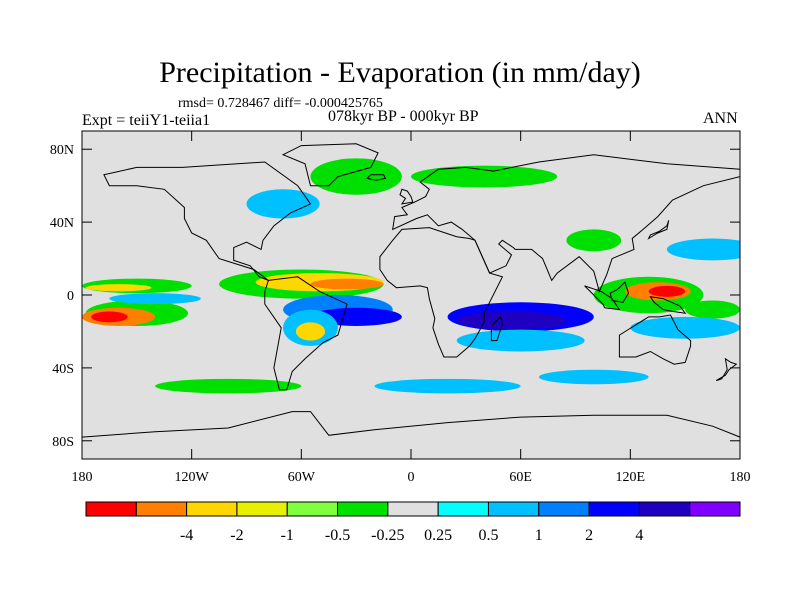 This screenshot has width=800, height=600. Describe the element at coordinates (403, 116) in the screenshot. I see `period-label: 078kyr BP - 000kyr BP` at that location.